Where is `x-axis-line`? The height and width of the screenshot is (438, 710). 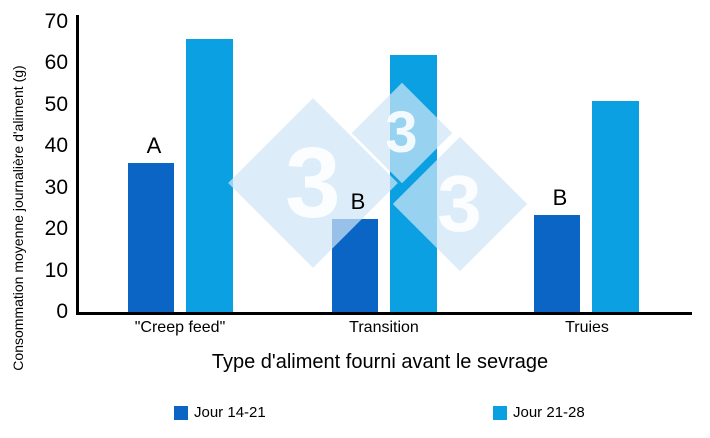 x-axis-line is located at coordinates (384, 313).